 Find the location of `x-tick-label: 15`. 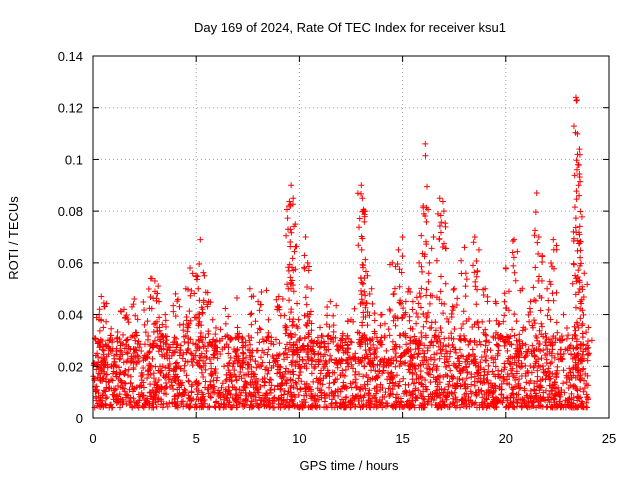

x-tick-label: 15 is located at coordinates (402, 438).